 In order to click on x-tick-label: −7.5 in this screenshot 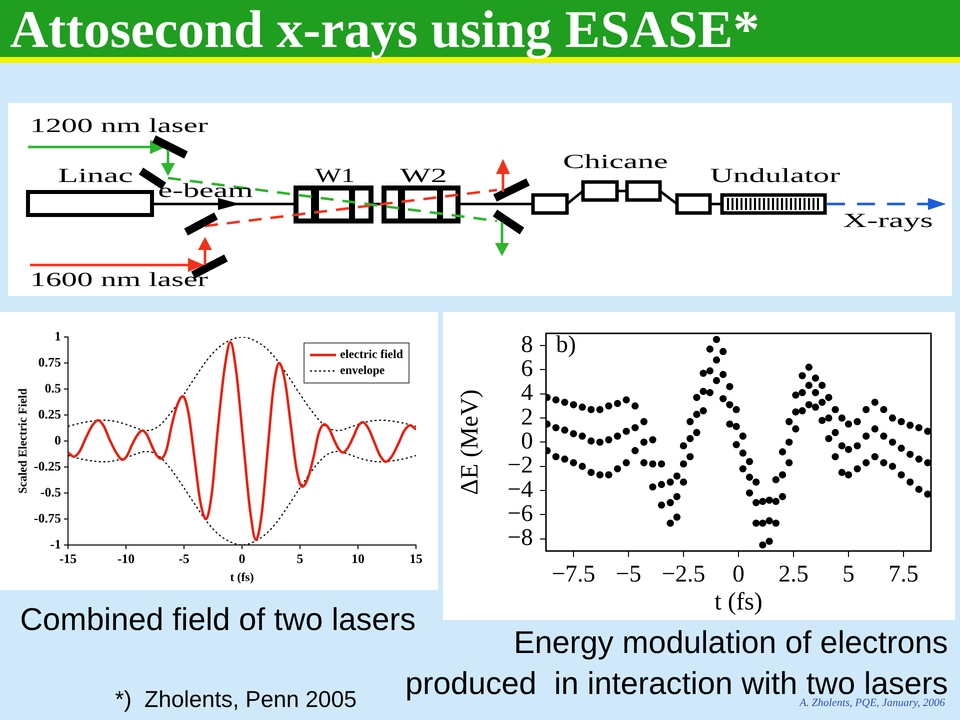, I will do `click(574, 575)`.